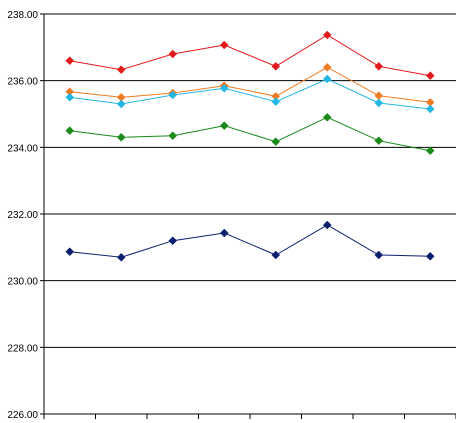  Describe the element at coordinates (22, 282) in the screenshot. I see `y-tick-label: 230.00` at that location.